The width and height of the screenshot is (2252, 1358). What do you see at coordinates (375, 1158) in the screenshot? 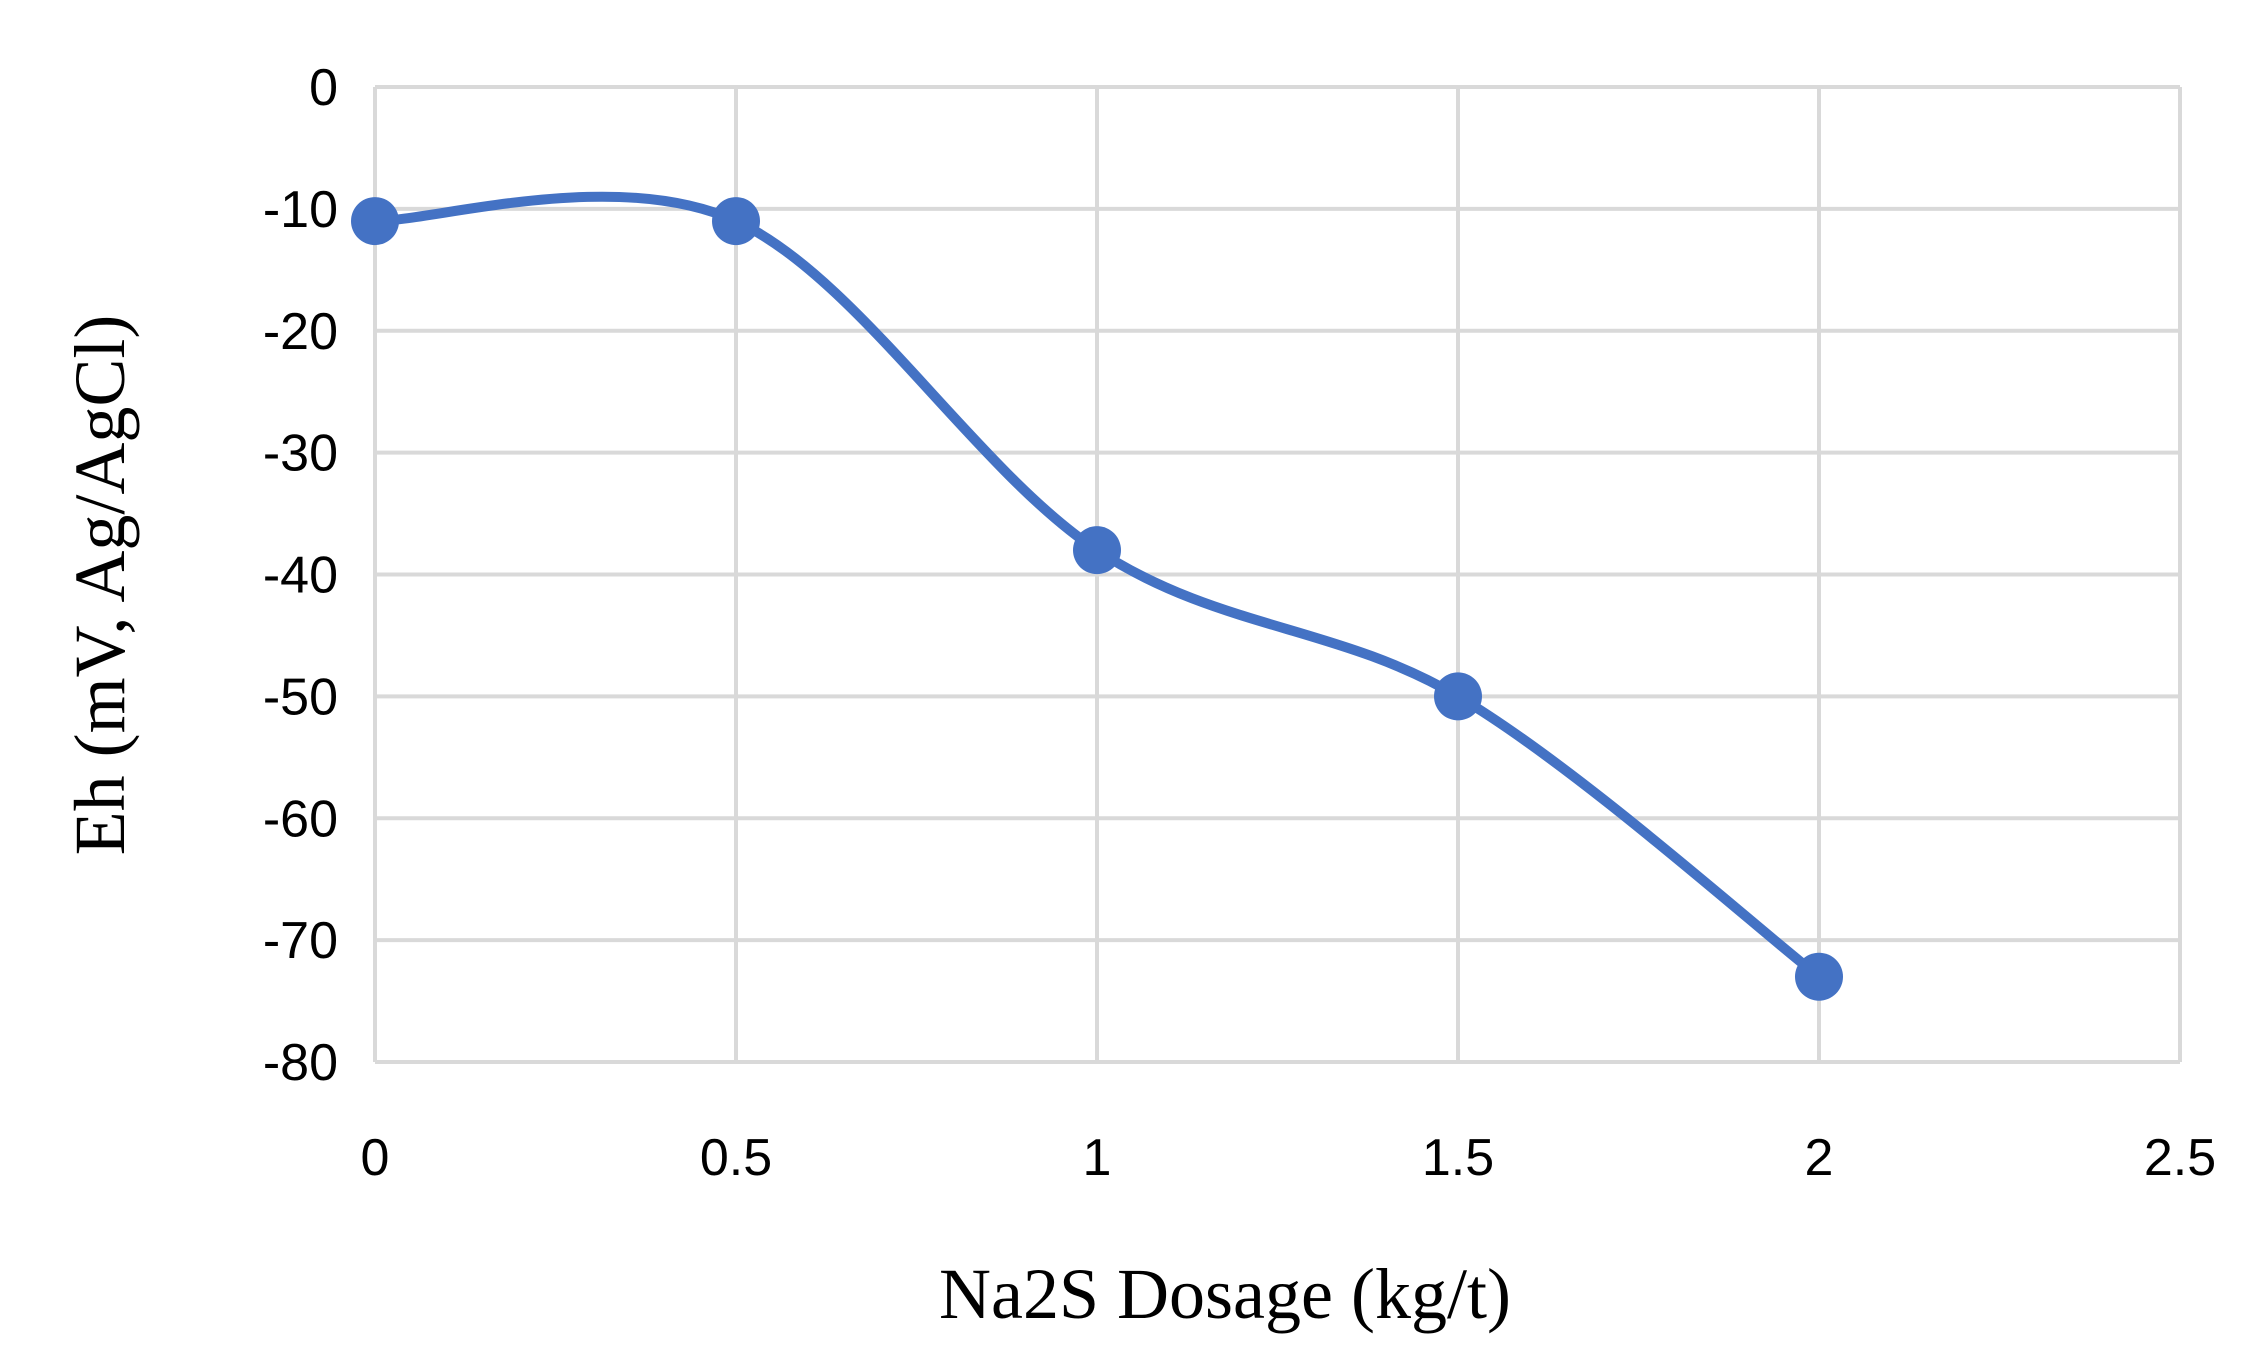
I see `x-tick-label: 0` at bounding box center [375, 1158].